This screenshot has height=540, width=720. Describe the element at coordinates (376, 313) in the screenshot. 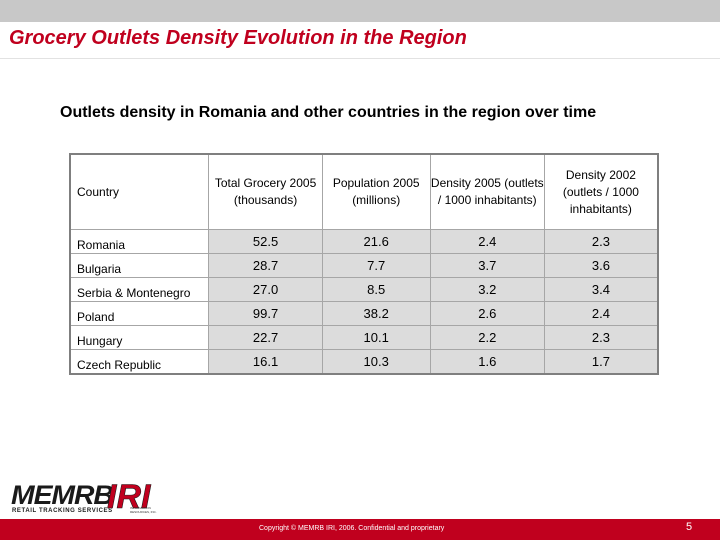

I see `population-cell: 38.2` at that location.